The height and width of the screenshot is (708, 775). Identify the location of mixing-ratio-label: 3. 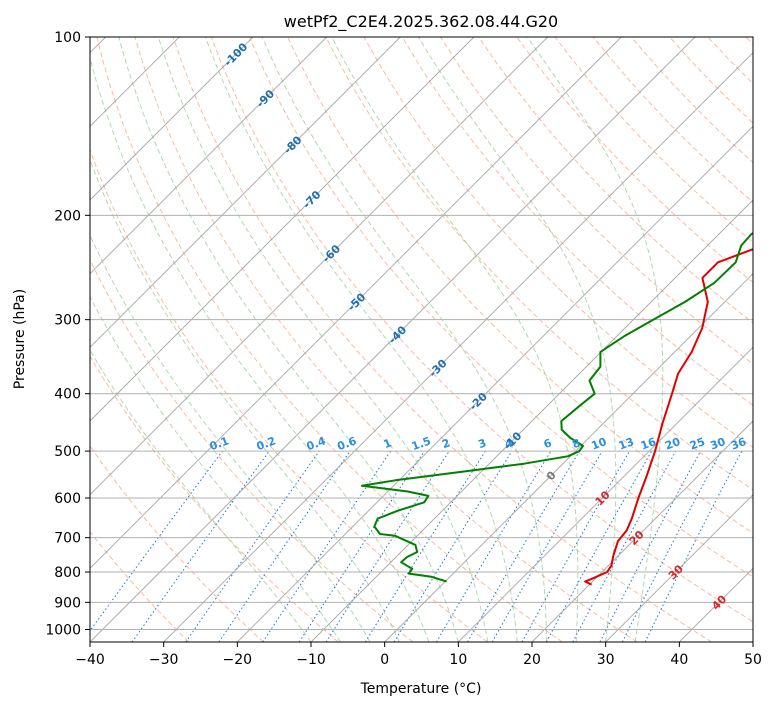
(482, 443).